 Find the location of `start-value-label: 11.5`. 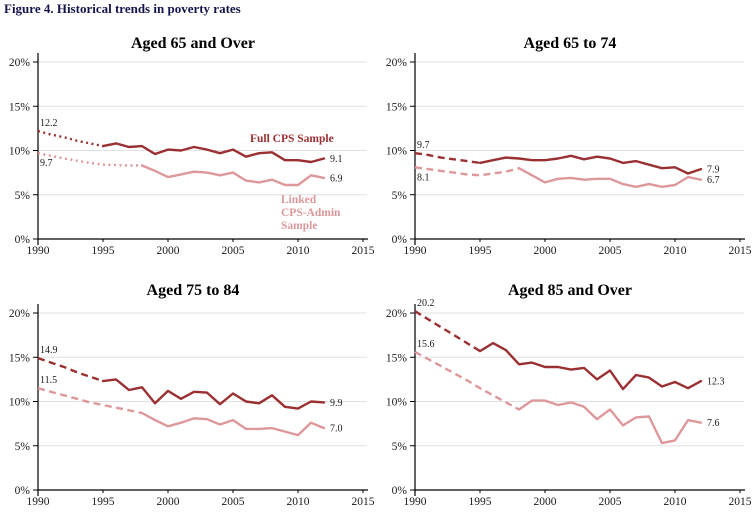

start-value-label: 11.5 is located at coordinates (48, 380).